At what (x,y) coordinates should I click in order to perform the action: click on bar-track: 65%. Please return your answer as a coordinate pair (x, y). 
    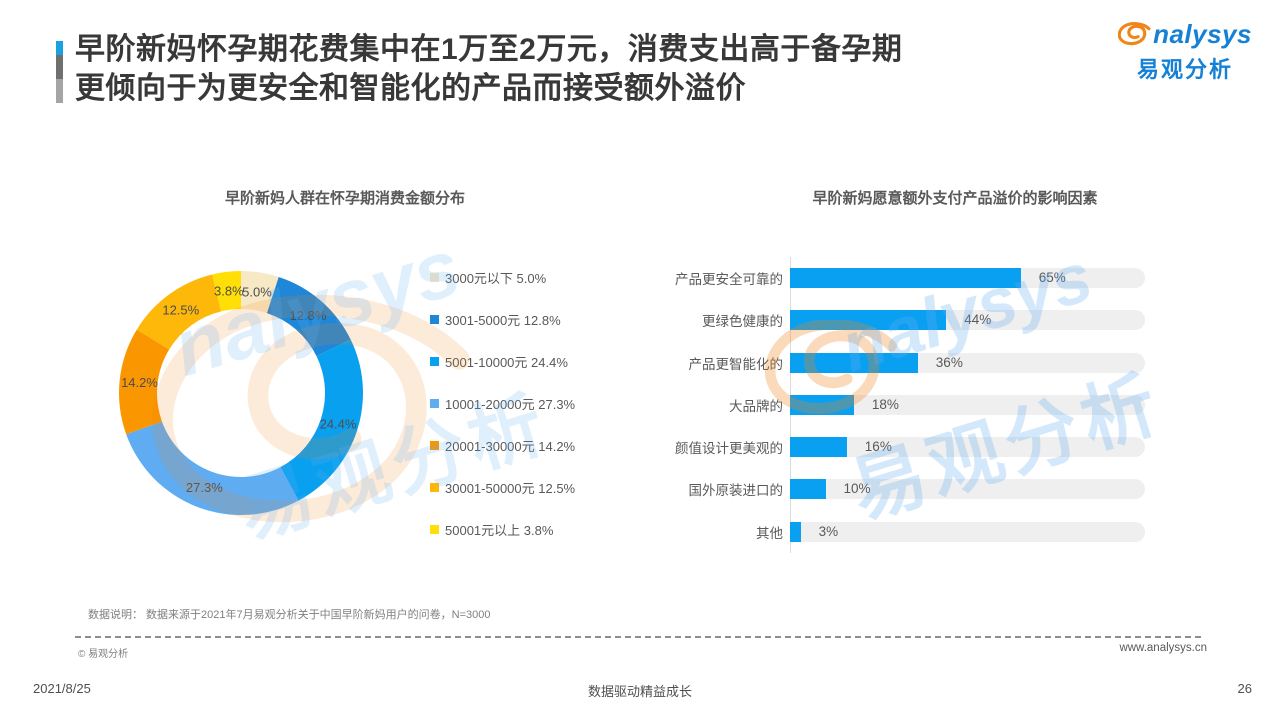
    Looking at the image, I should click on (967, 278).